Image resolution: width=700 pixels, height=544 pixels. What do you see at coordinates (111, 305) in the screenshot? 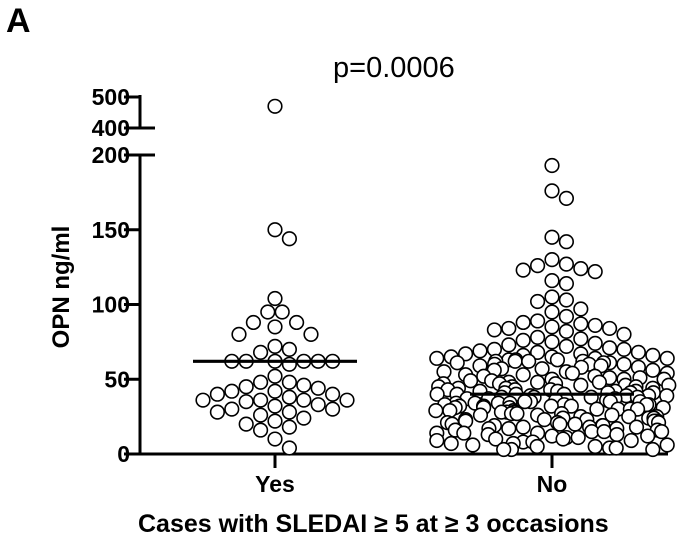
I see `y-tick-label: 100` at bounding box center [111, 305].